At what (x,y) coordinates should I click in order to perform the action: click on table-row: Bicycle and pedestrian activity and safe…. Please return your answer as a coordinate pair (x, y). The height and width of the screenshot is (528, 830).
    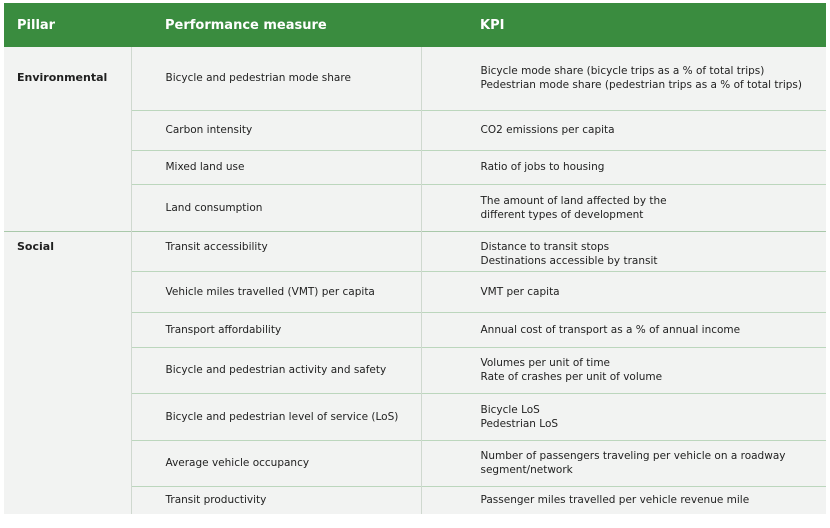
    Looking at the image, I should click on (415, 369).